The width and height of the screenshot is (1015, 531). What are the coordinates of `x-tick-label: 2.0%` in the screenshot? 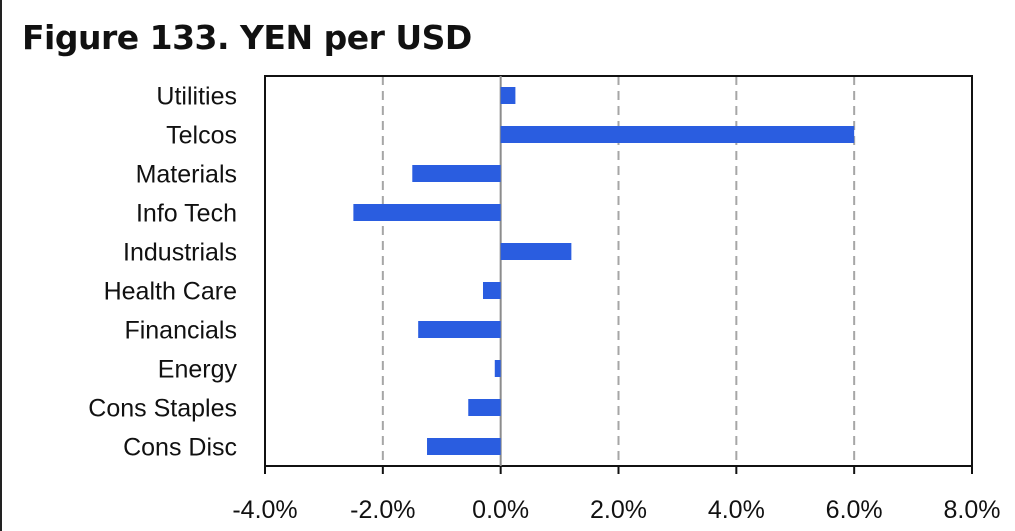 It's located at (618, 510).